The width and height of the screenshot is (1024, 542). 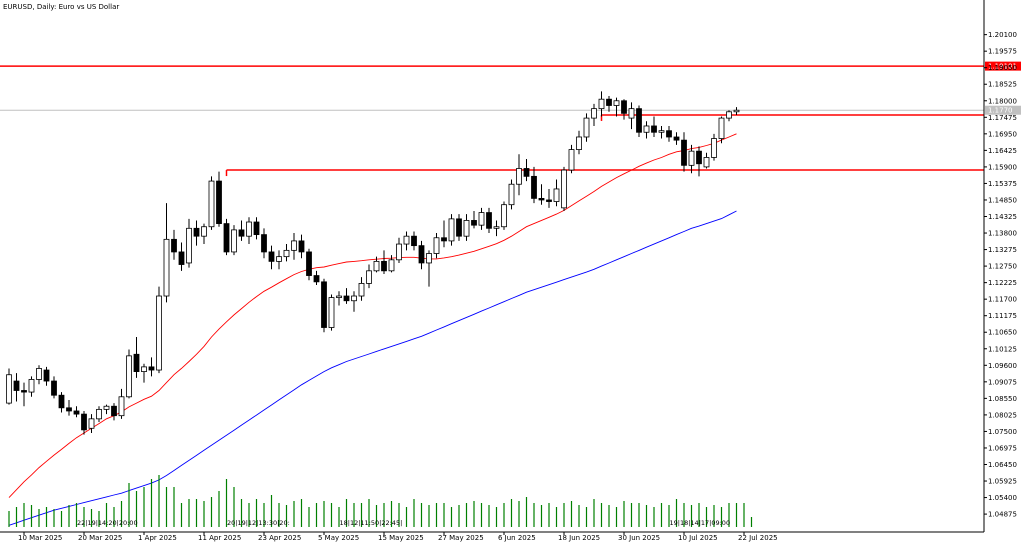 I want to click on price-tick-label: 1.19050, so click(x=1002, y=68).